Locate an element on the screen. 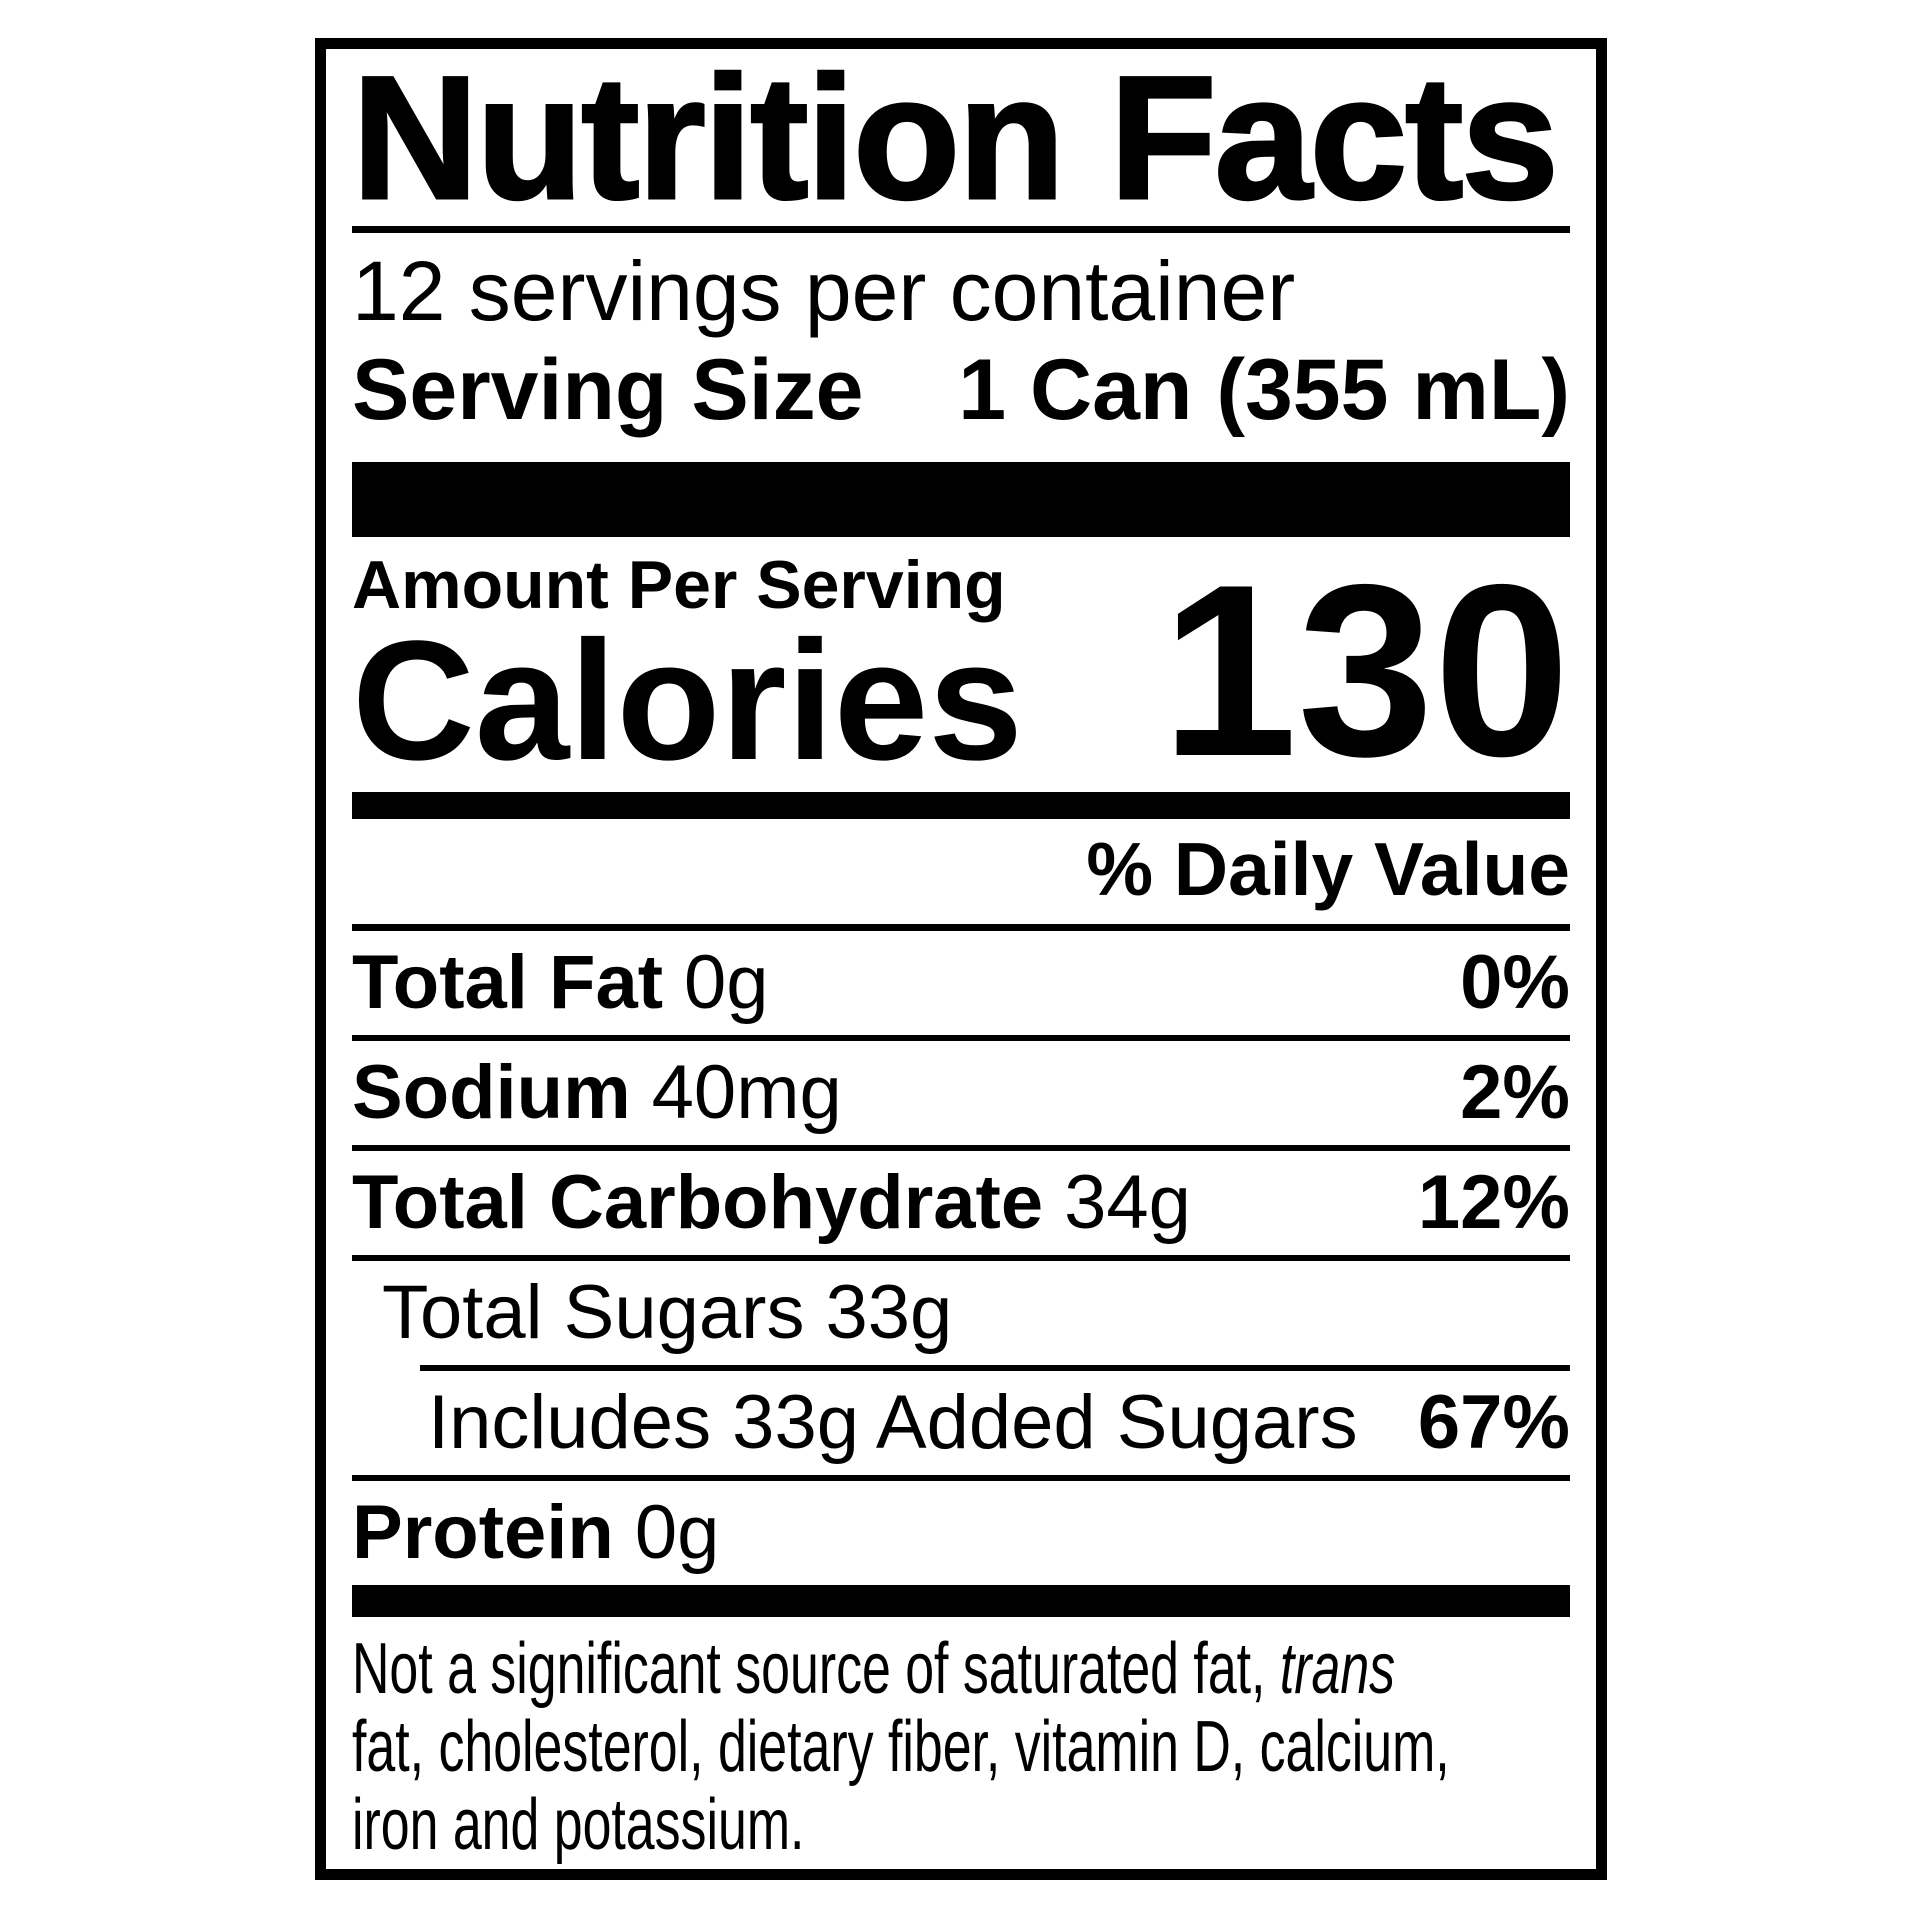 This screenshot has height=1920, width=1920. nutrient-daily-value: 12% is located at coordinates (1493, 1202).